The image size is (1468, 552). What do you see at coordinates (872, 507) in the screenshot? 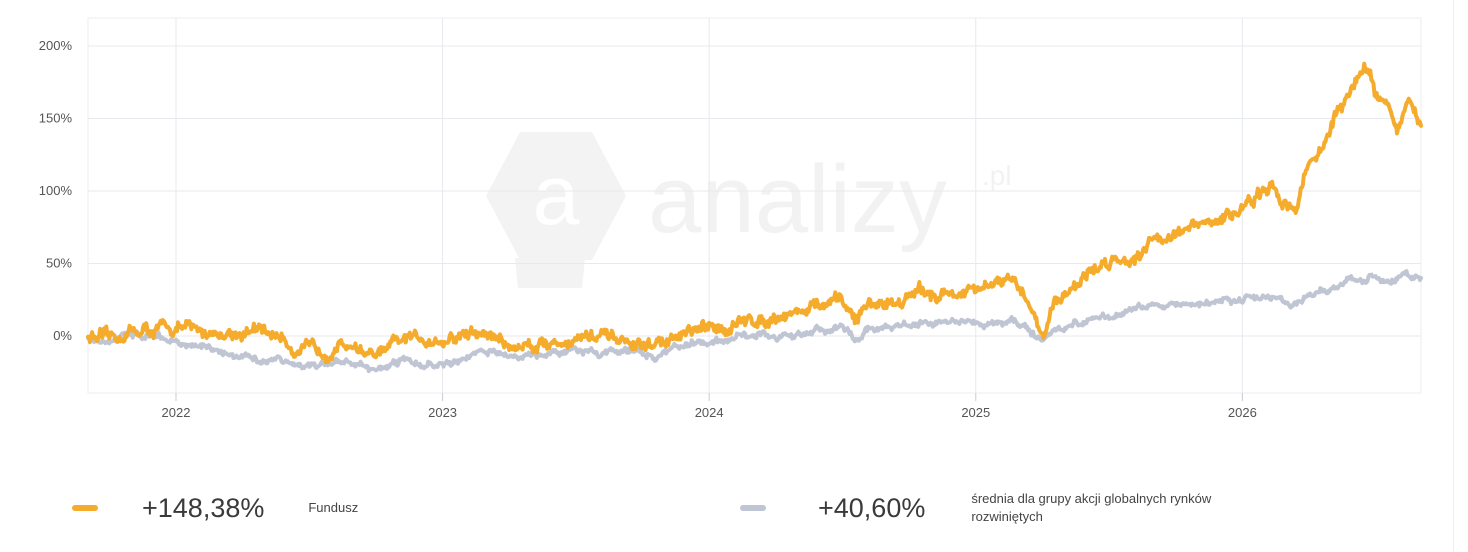
I see `legend-value-benchmark: +40,60%` at bounding box center [872, 507].